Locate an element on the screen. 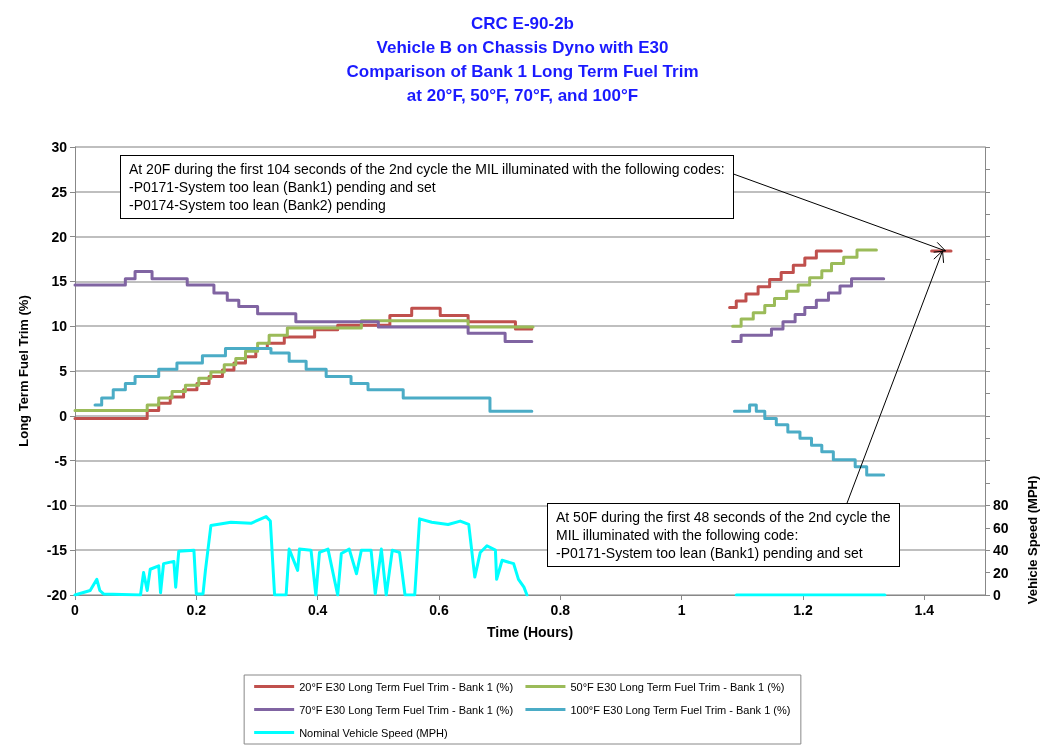  legend-label: 100°F E30 Long Term Fuel Trim - Bank 1 (%) is located at coordinates (680, 709).